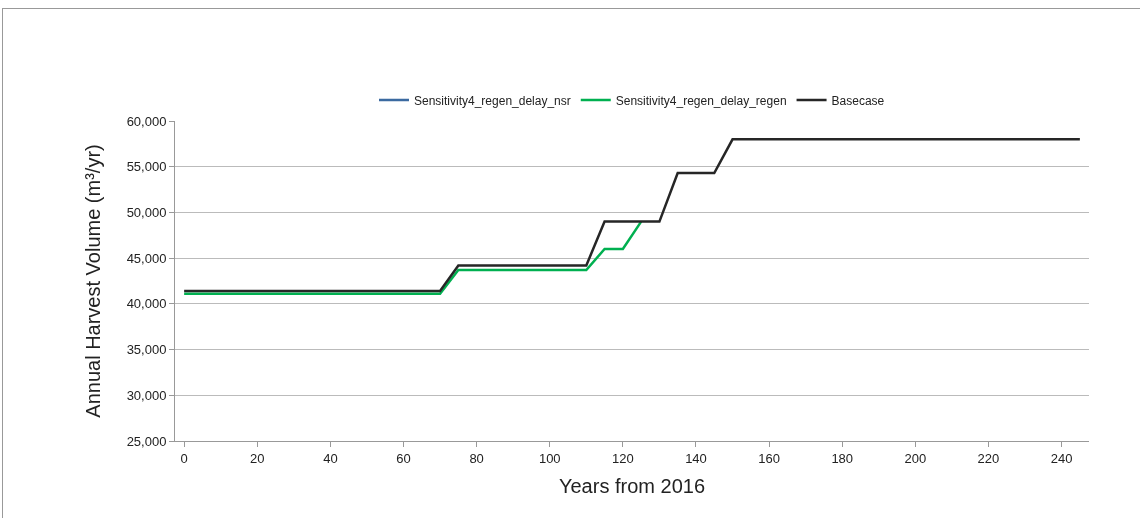 This screenshot has width=1144, height=521. What do you see at coordinates (146, 121) in the screenshot?
I see `y-tick-label: 60,000` at bounding box center [146, 121].